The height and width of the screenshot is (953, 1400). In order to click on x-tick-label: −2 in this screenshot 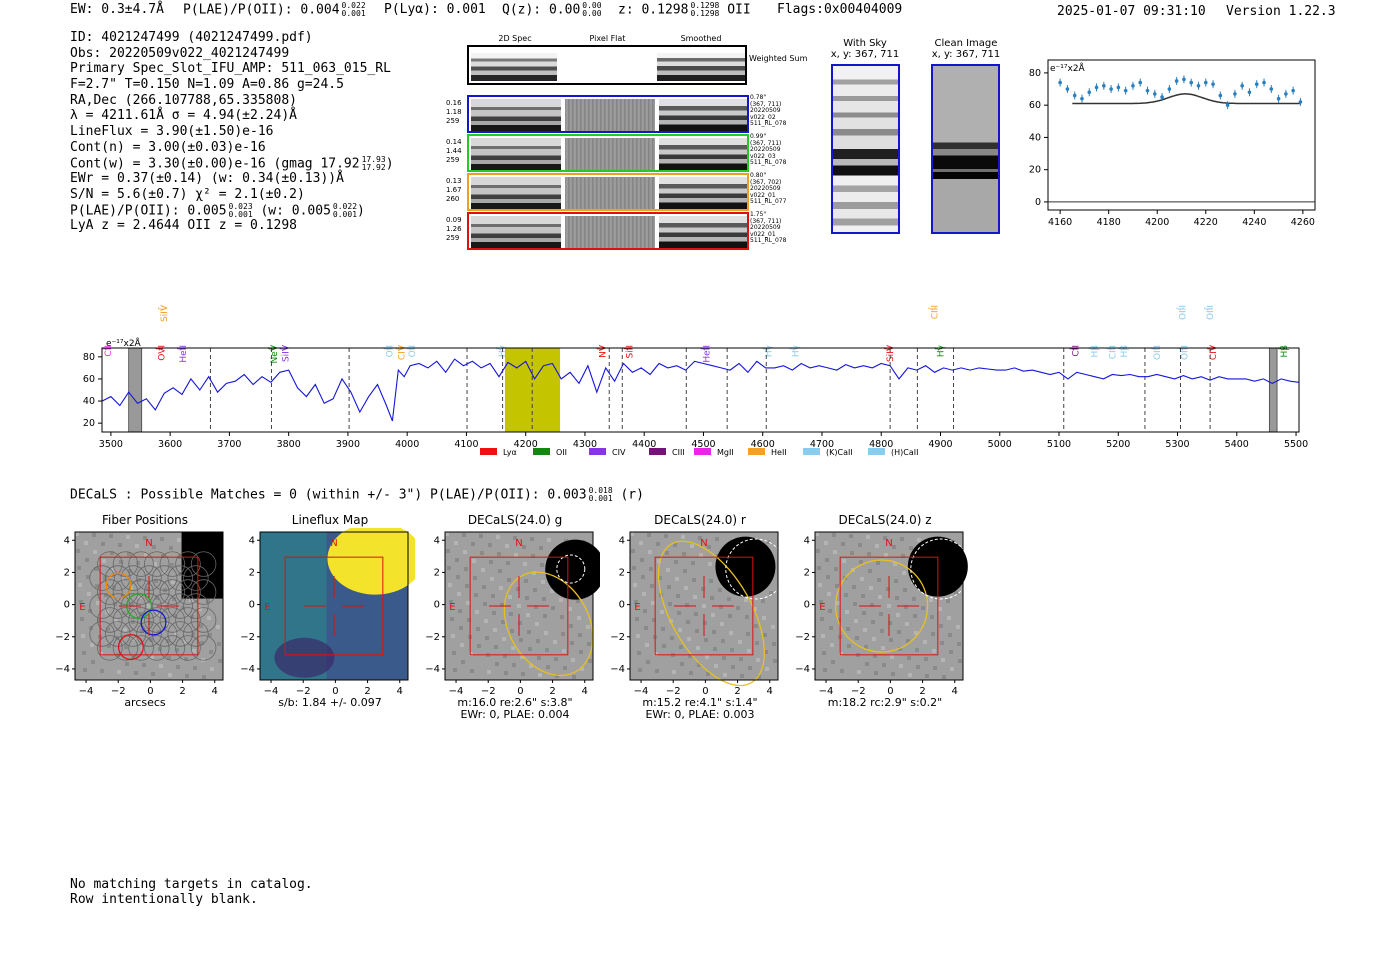, I will do `click(858, 691)`.